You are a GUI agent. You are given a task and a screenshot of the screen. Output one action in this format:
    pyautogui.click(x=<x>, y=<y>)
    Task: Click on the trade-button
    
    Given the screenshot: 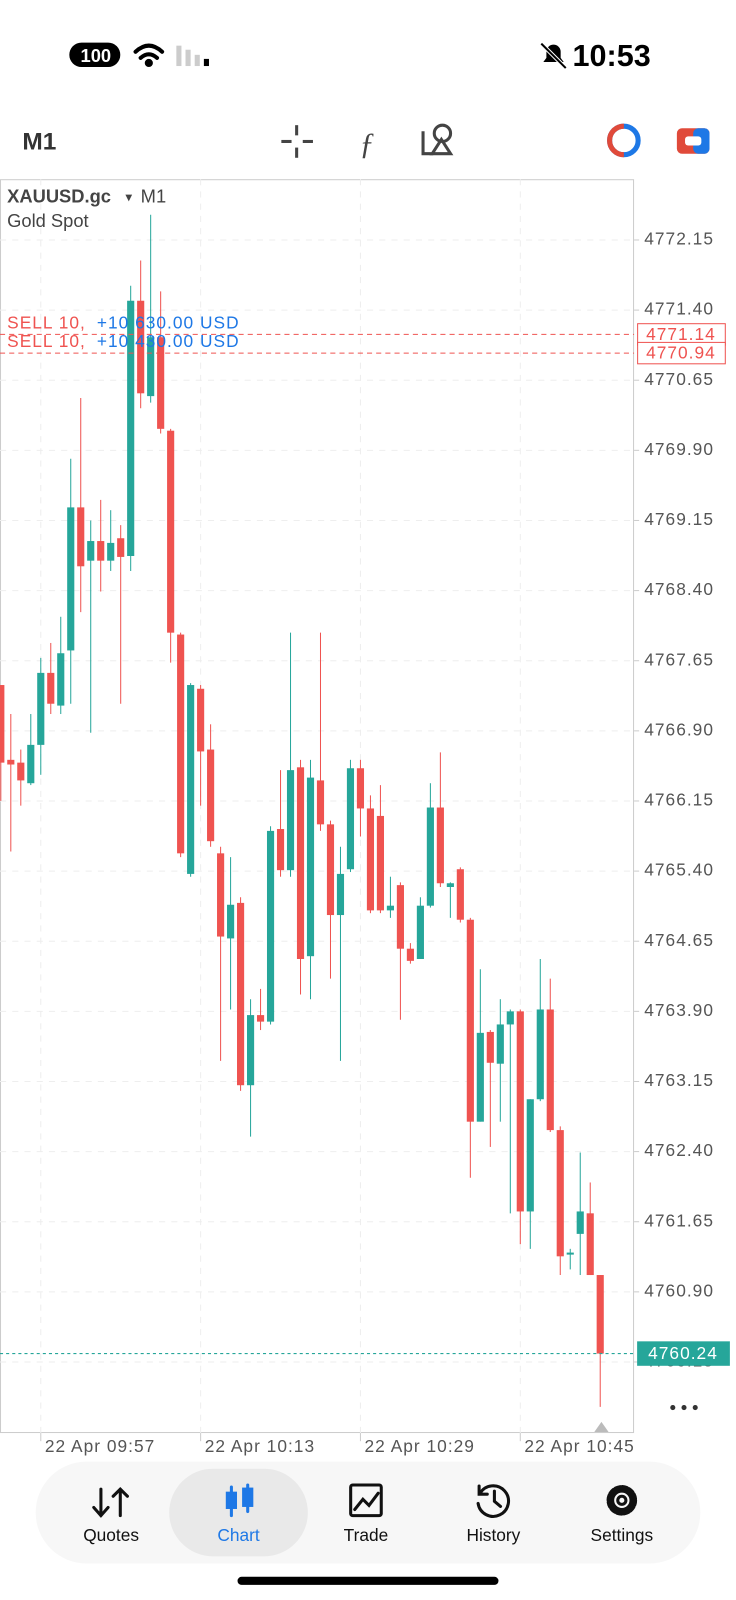 What is the action you would take?
    pyautogui.click(x=693, y=141)
    